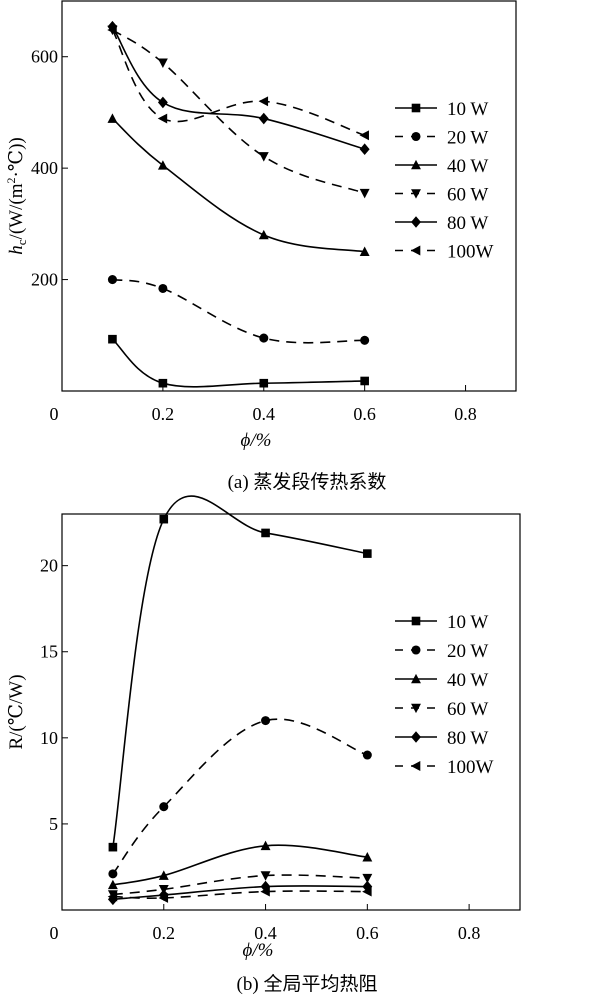  I want to click on series-40w, so click(240, 865).